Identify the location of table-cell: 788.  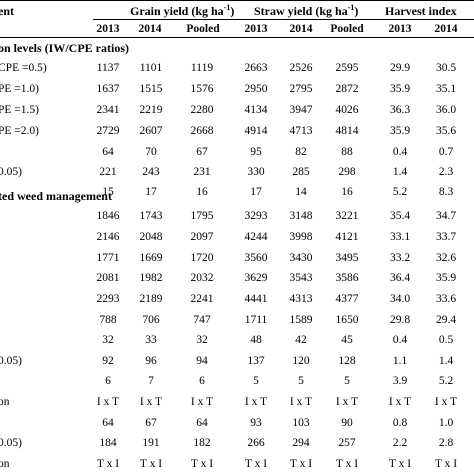
(108, 320).